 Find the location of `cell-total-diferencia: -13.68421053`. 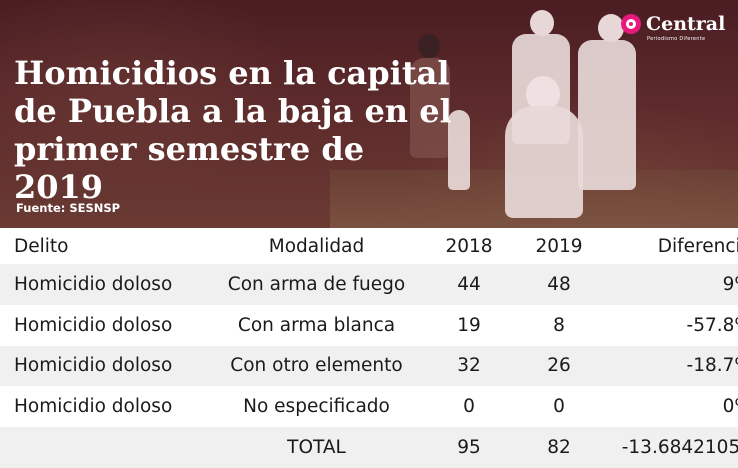

cell-total-diferencia: -13.68421053 is located at coordinates (671, 447).